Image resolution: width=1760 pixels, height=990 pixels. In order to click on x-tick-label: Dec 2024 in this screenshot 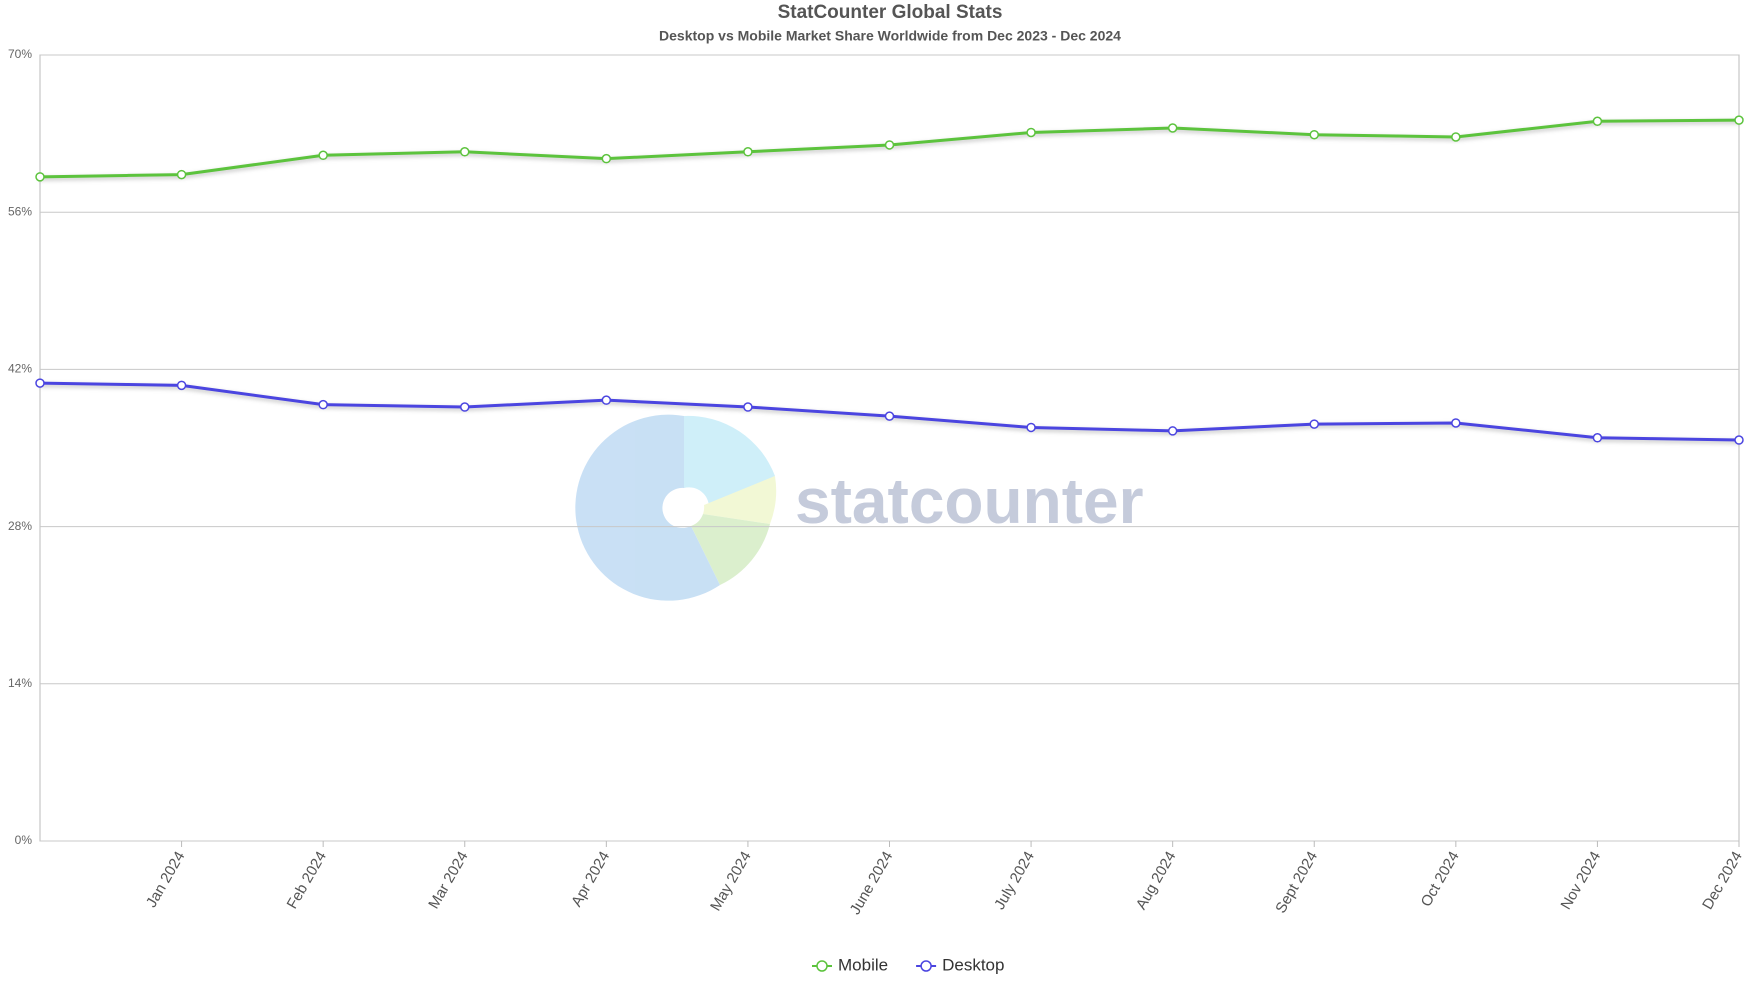, I will do `click(1722, 880)`.